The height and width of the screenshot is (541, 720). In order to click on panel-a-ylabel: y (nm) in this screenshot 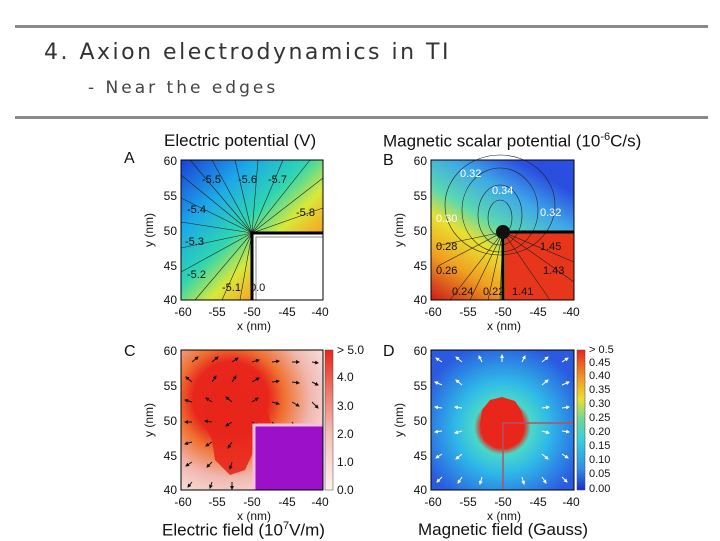, I will do `click(149, 230)`.